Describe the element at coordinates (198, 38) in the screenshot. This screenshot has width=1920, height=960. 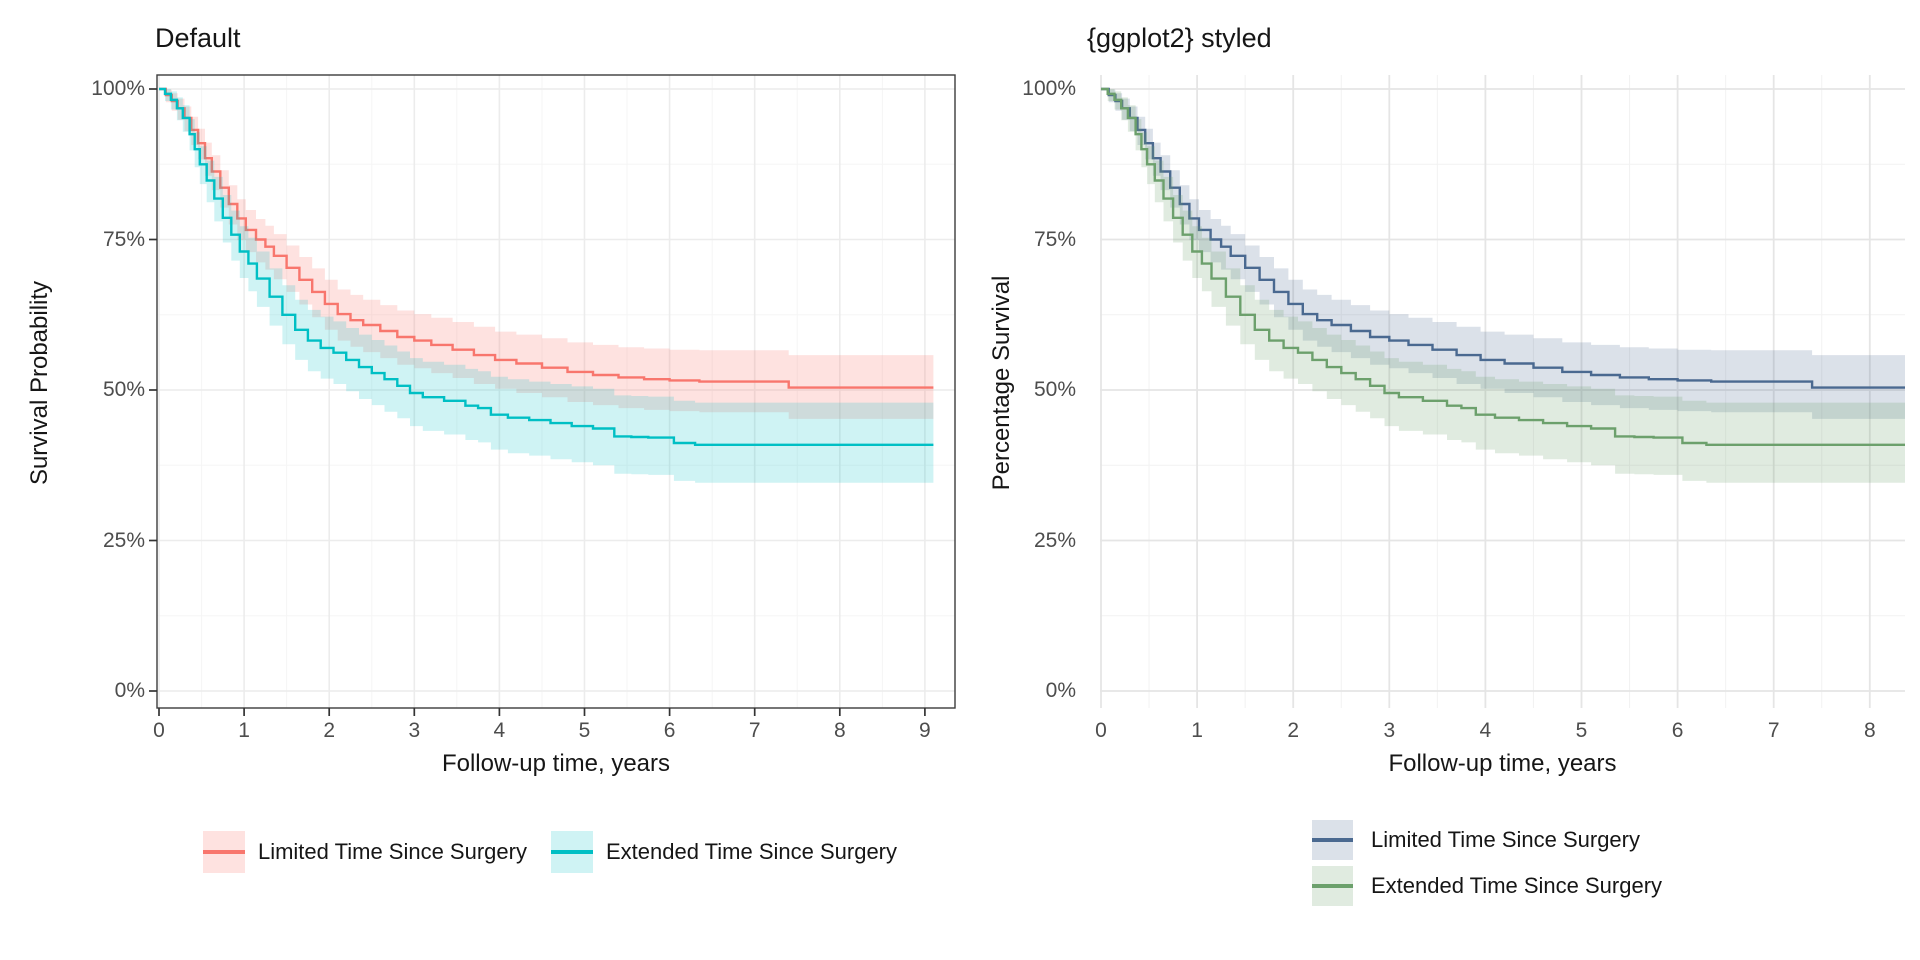
I see `panel-title-default: Default` at that location.